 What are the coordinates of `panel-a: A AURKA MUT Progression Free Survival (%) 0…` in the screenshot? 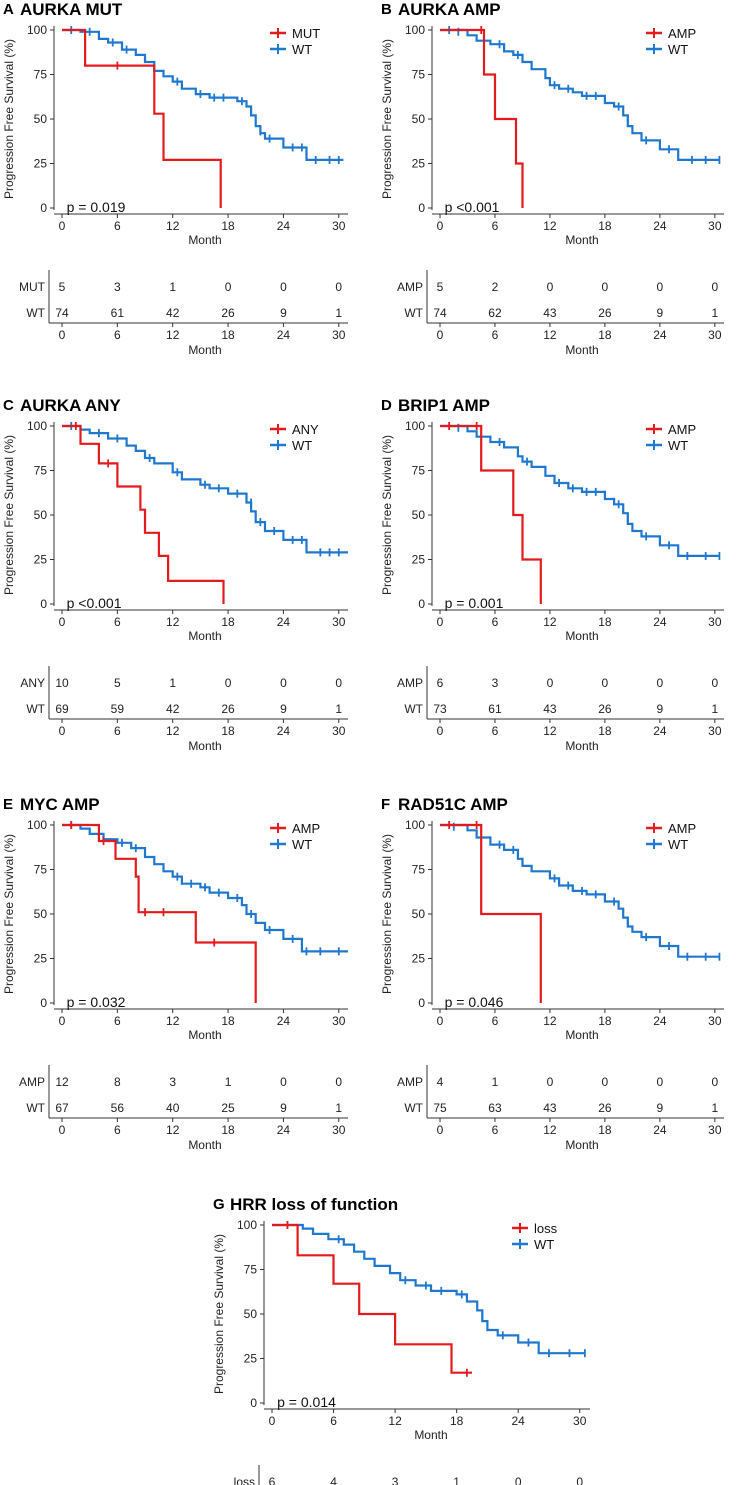 It's located at (175, 178).